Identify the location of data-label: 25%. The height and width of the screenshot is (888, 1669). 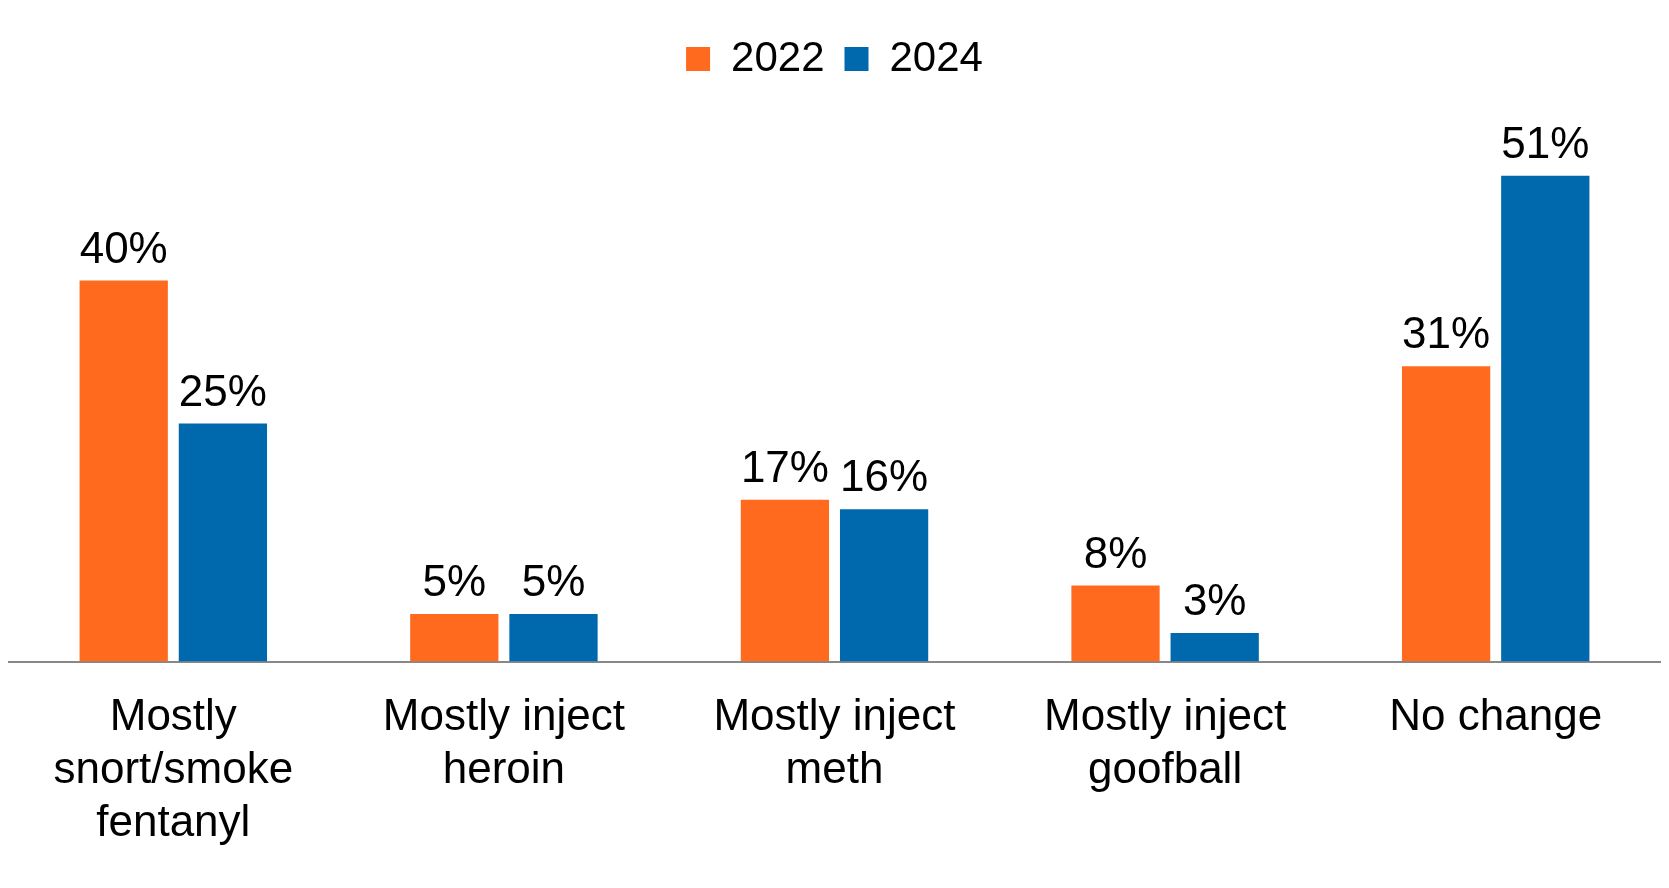
(222, 390).